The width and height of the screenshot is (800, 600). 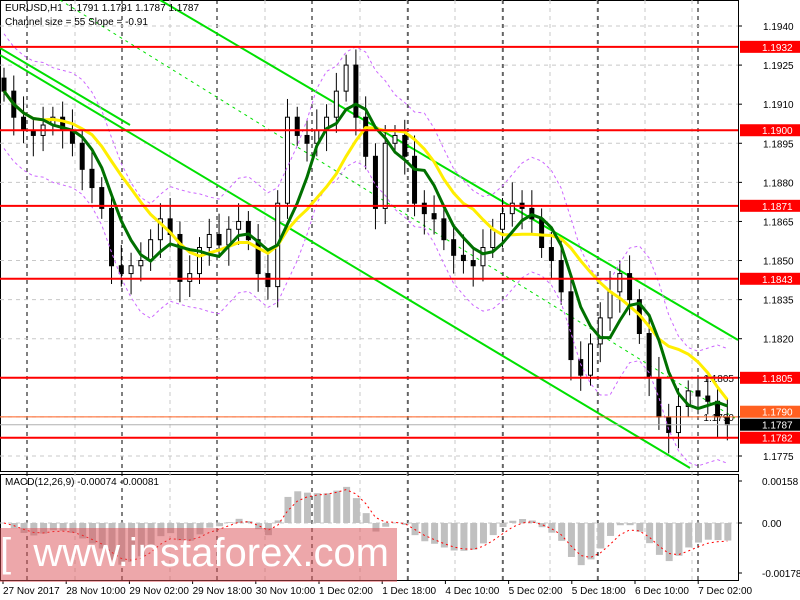 What do you see at coordinates (778, 144) in the screenshot?
I see `y-tick-label: 1.1895` at bounding box center [778, 144].